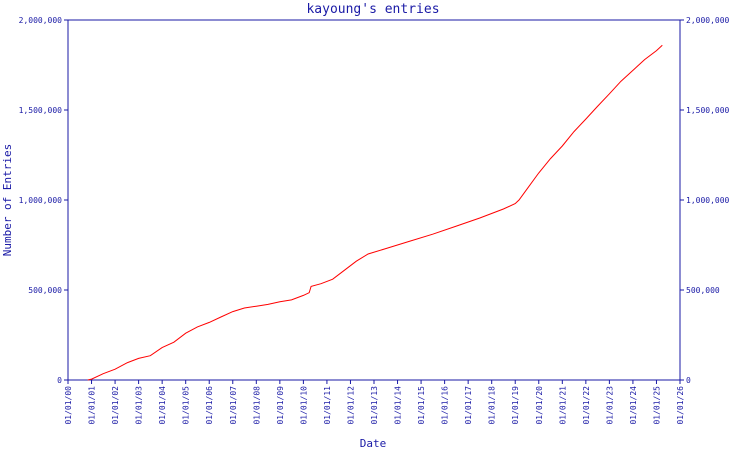 Image resolution: width=750 pixels, height=450 pixels. Describe the element at coordinates (468, 405) in the screenshot. I see `x-tick-label: 01/01/17` at that location.